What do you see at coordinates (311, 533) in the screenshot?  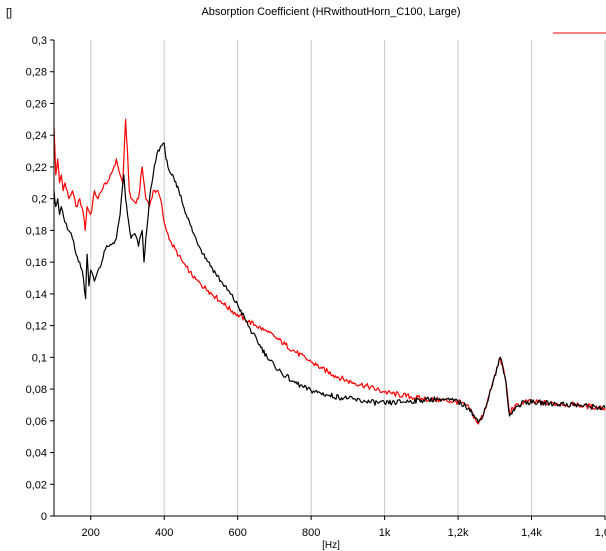 I see `x-tick-label: 800` at bounding box center [311, 533].